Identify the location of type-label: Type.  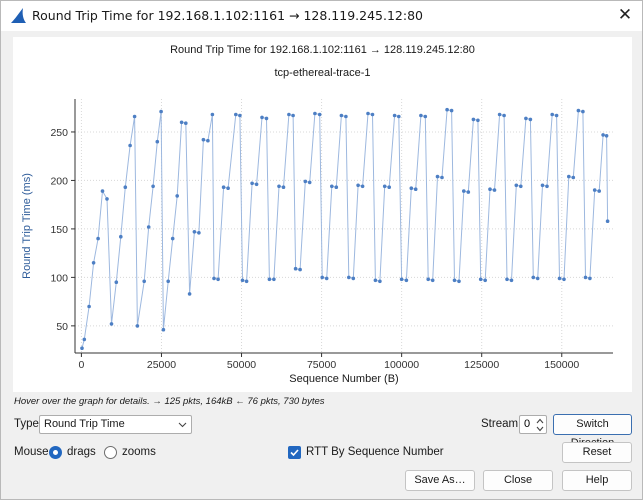
(26, 424).